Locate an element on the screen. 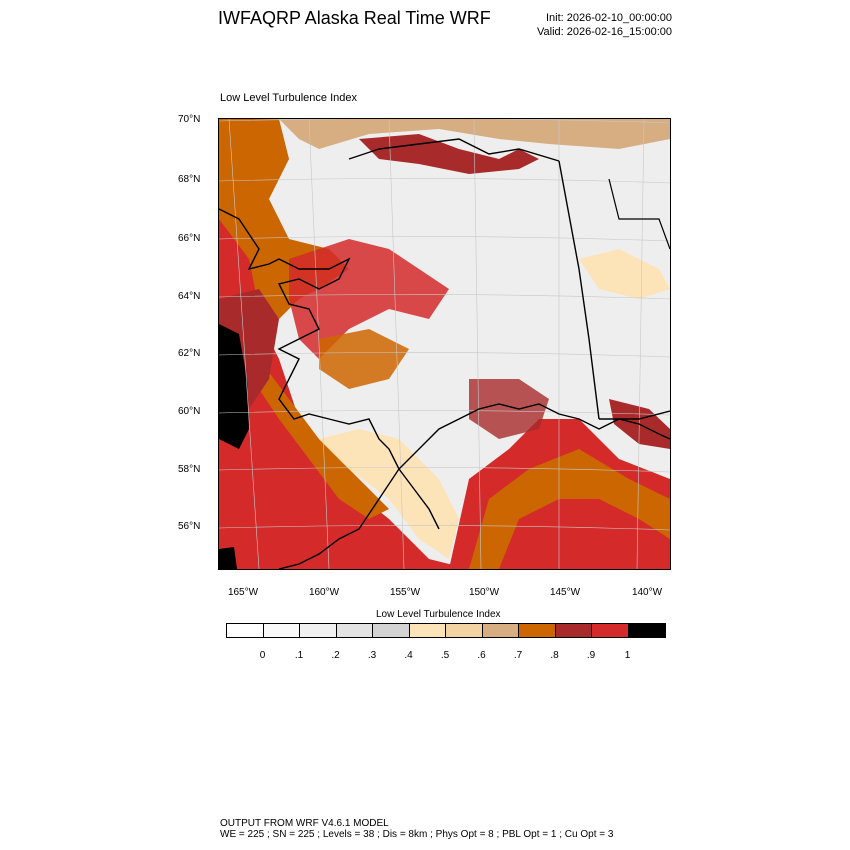  field-darkred-north is located at coordinates (449, 154).